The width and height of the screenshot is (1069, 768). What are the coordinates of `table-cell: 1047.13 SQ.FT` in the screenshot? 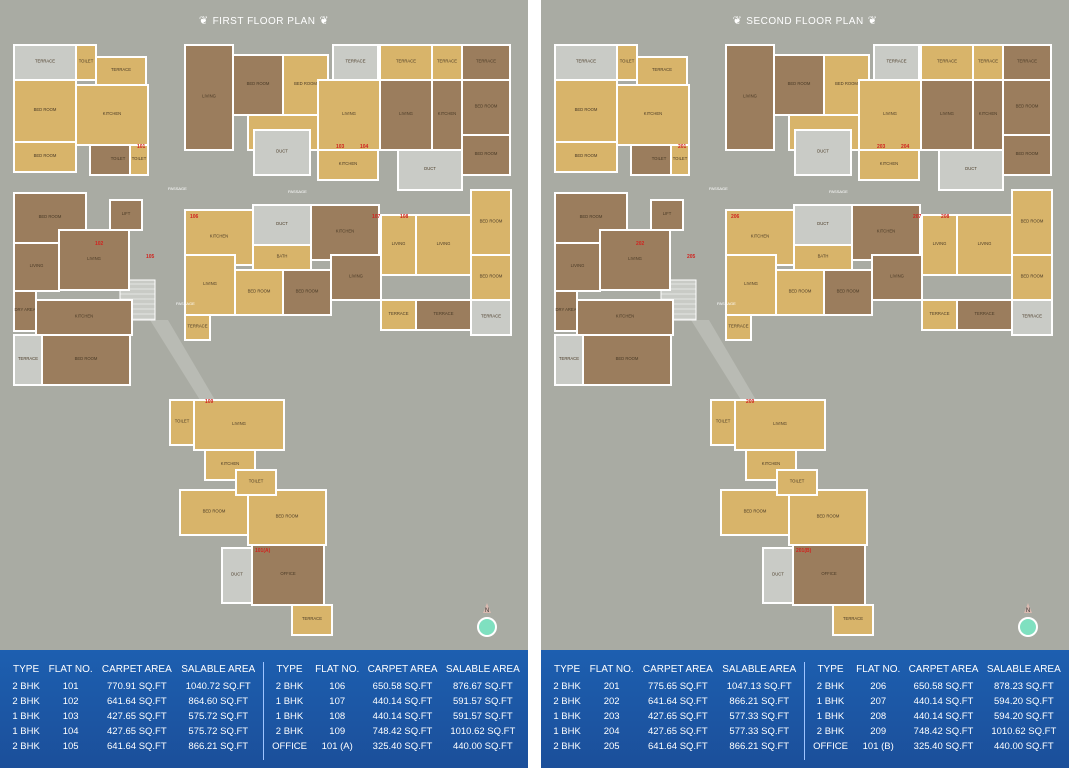 It's located at (759, 686).